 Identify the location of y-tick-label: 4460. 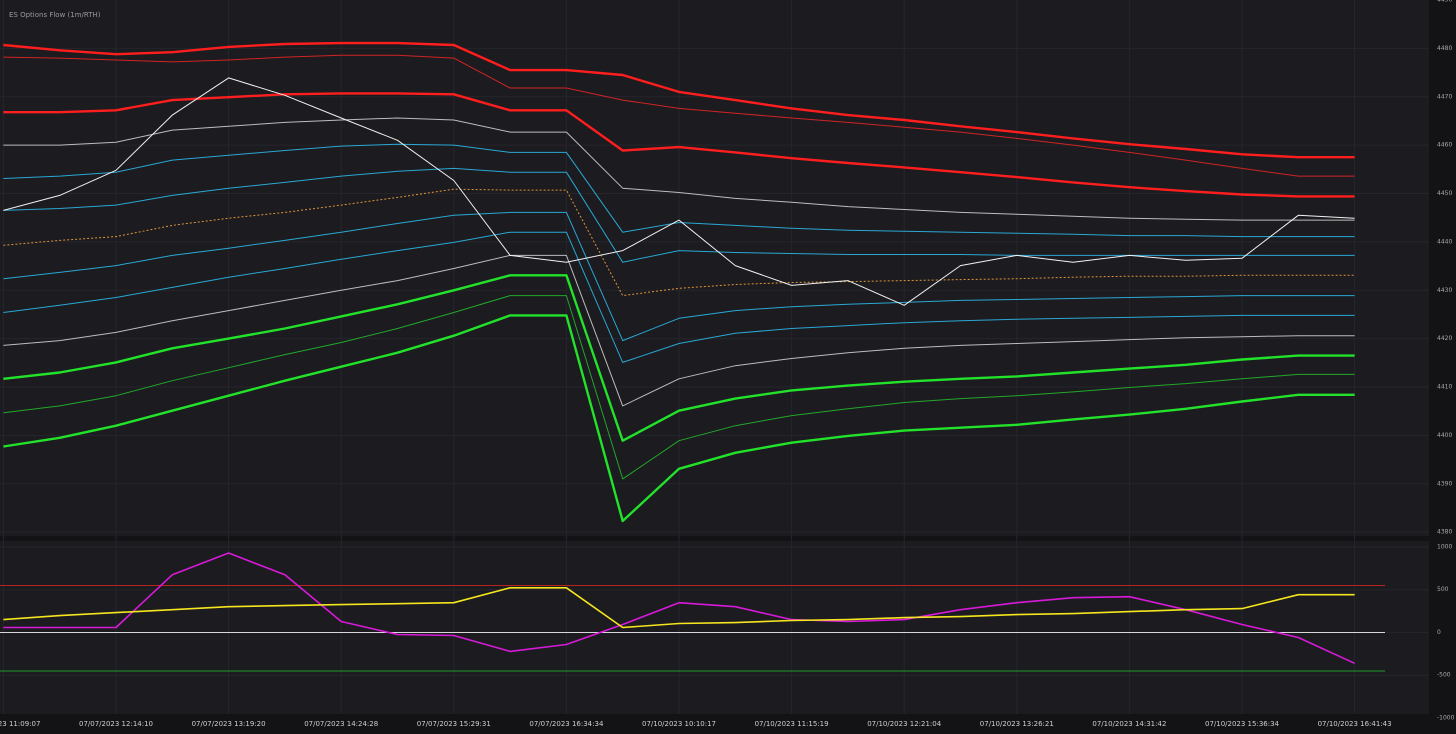
(1444, 145).